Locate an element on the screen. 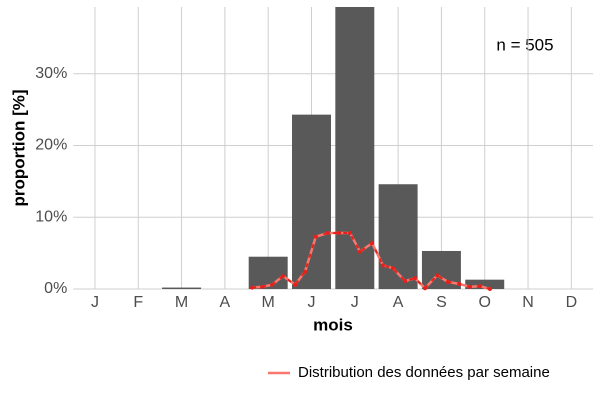 The image size is (600, 400). y-tick-label: 20% is located at coordinates (51, 145).